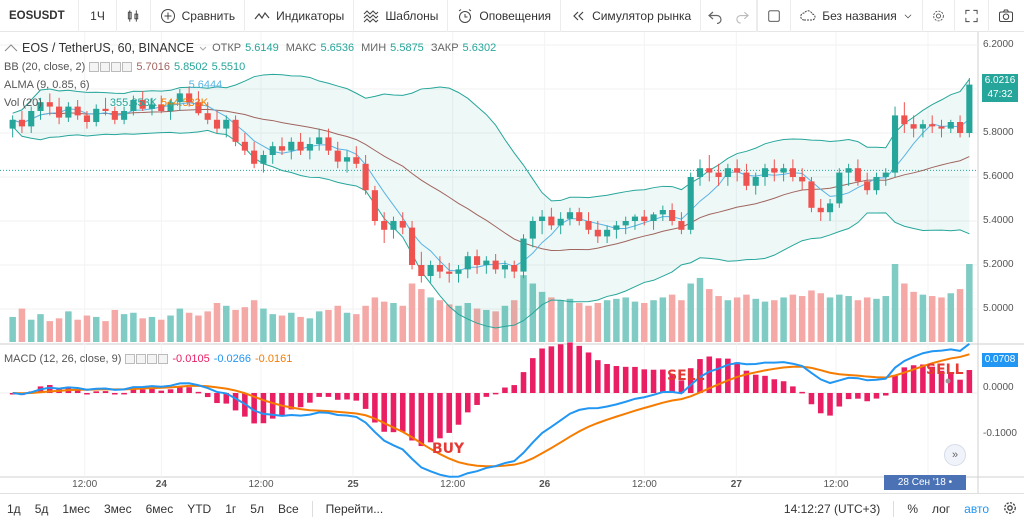 The image size is (1024, 524). Describe the element at coordinates (274, 359) in the screenshot. I see `macd-signal-value: -0.0161` at that location.